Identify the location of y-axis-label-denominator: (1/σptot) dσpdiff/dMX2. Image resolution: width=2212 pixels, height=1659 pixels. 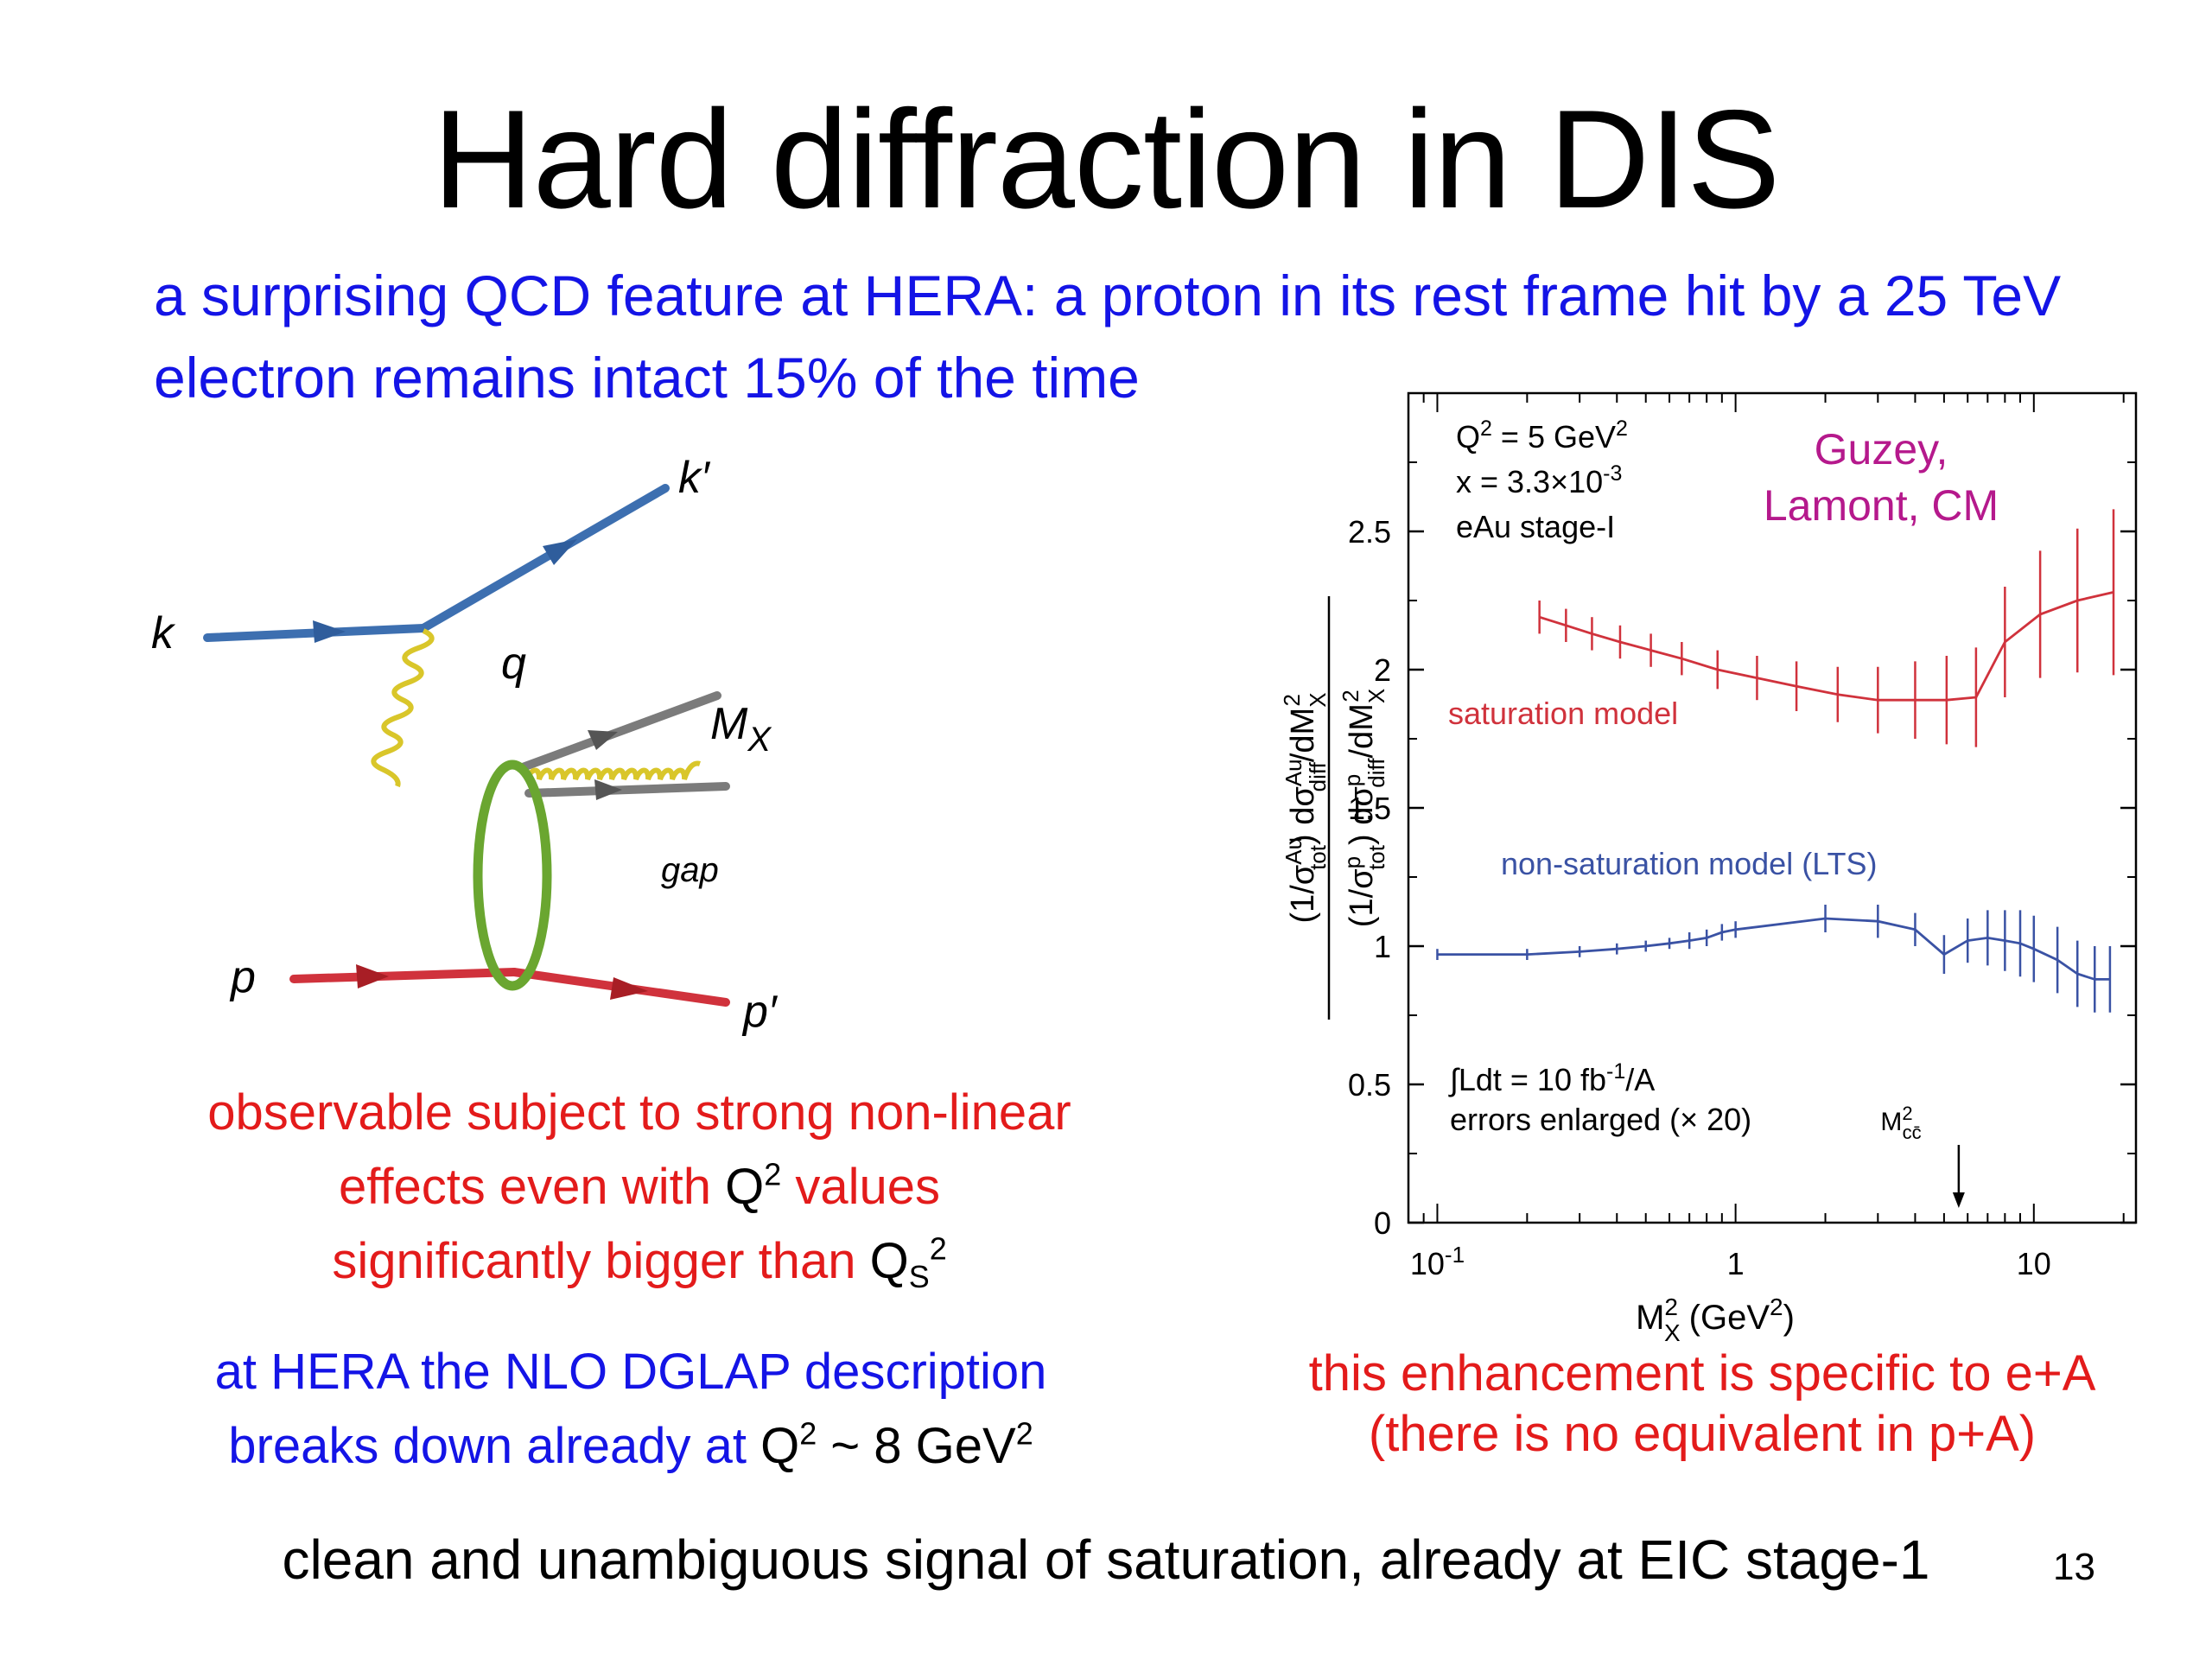
(1363, 808).